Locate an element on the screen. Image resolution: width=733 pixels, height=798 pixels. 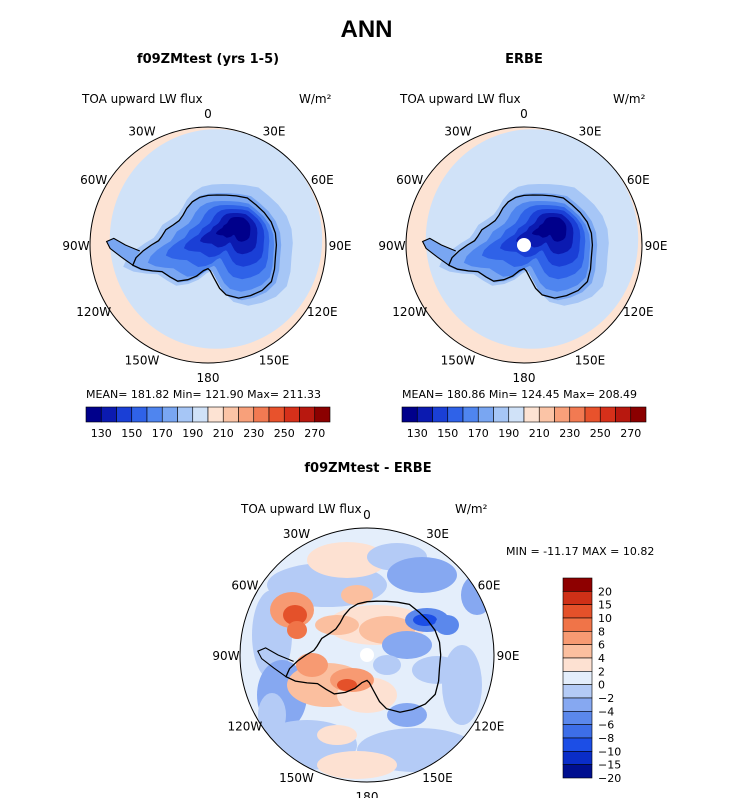
colorbar-tick-label: 4 is located at coordinates (601, 658).